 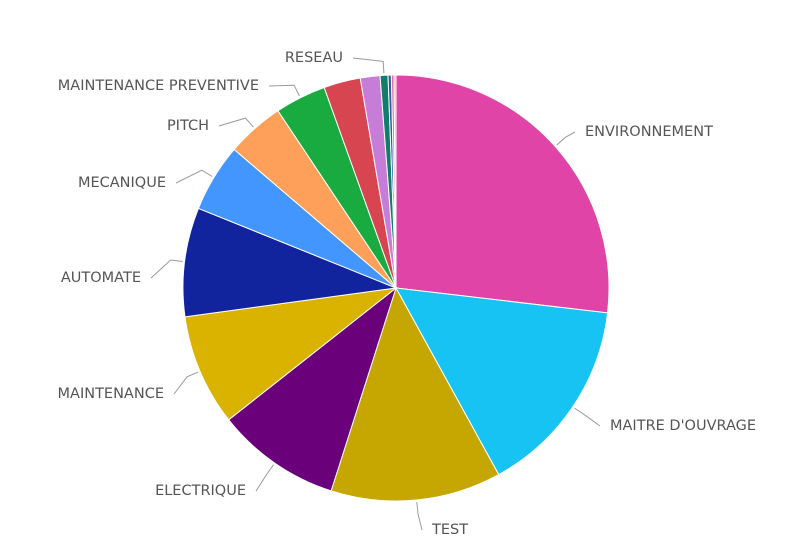 I want to click on leader-line-maitre-d-ouvrage, so click(x=587, y=417).